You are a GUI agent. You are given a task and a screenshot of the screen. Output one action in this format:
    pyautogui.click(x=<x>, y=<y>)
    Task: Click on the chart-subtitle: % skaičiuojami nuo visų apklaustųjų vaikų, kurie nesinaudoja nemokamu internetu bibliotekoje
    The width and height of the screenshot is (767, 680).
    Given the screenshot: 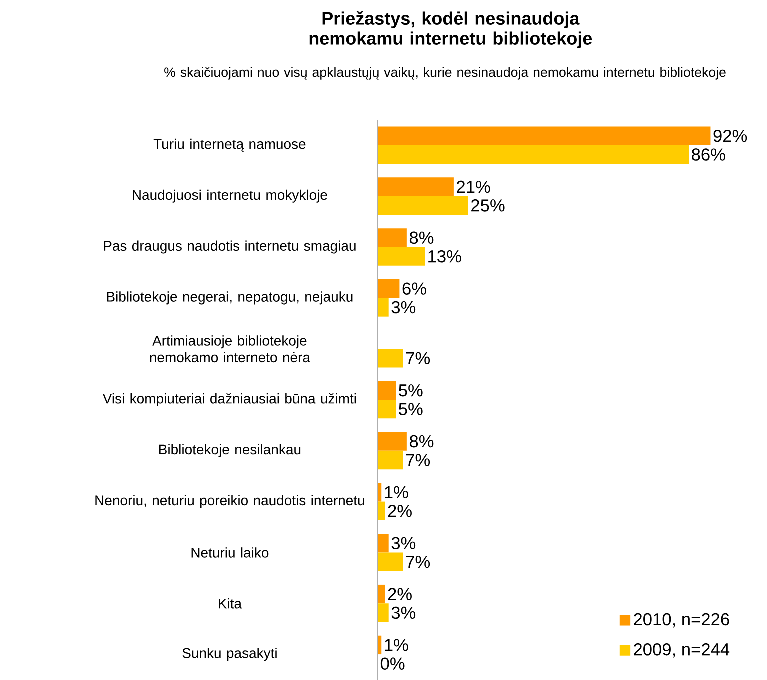 What is the action you would take?
    pyautogui.click(x=445, y=73)
    